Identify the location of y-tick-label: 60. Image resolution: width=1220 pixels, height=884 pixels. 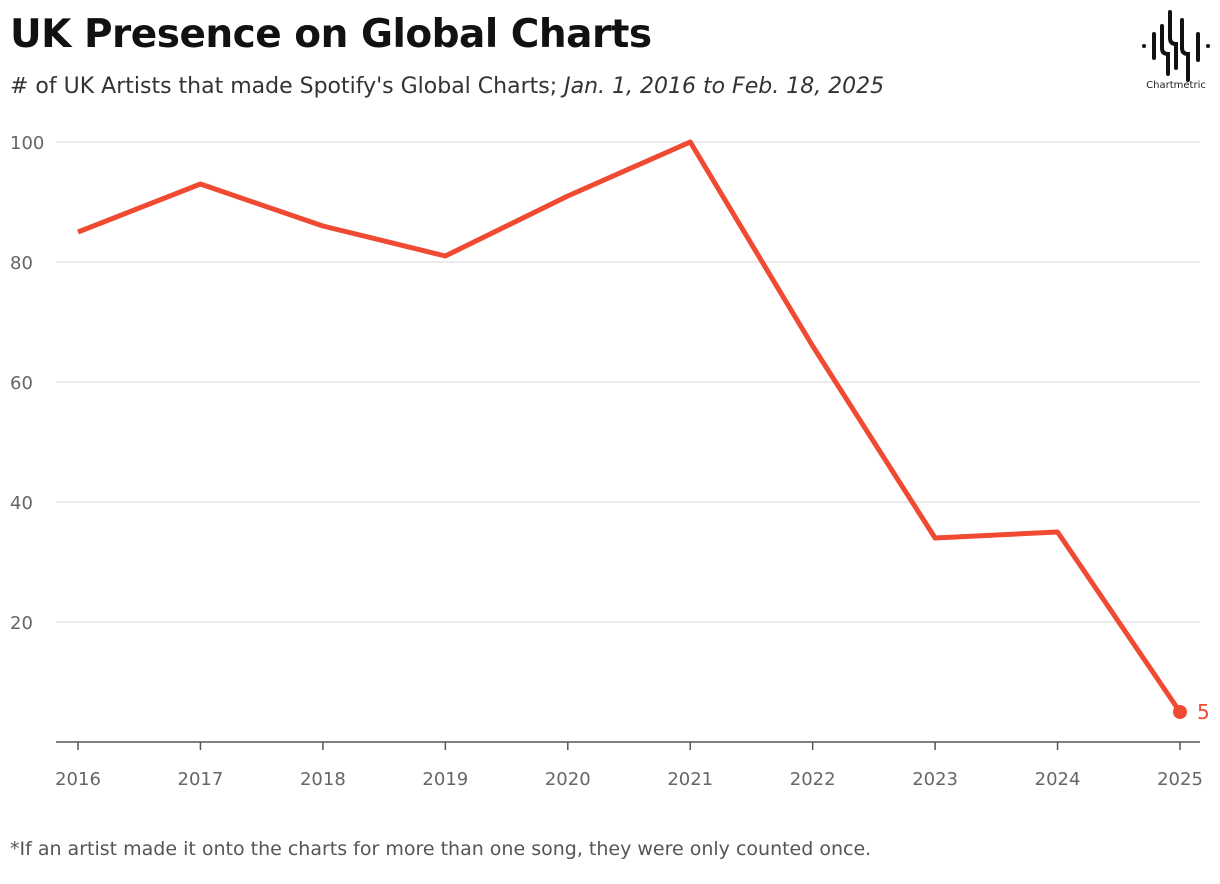
(21, 383).